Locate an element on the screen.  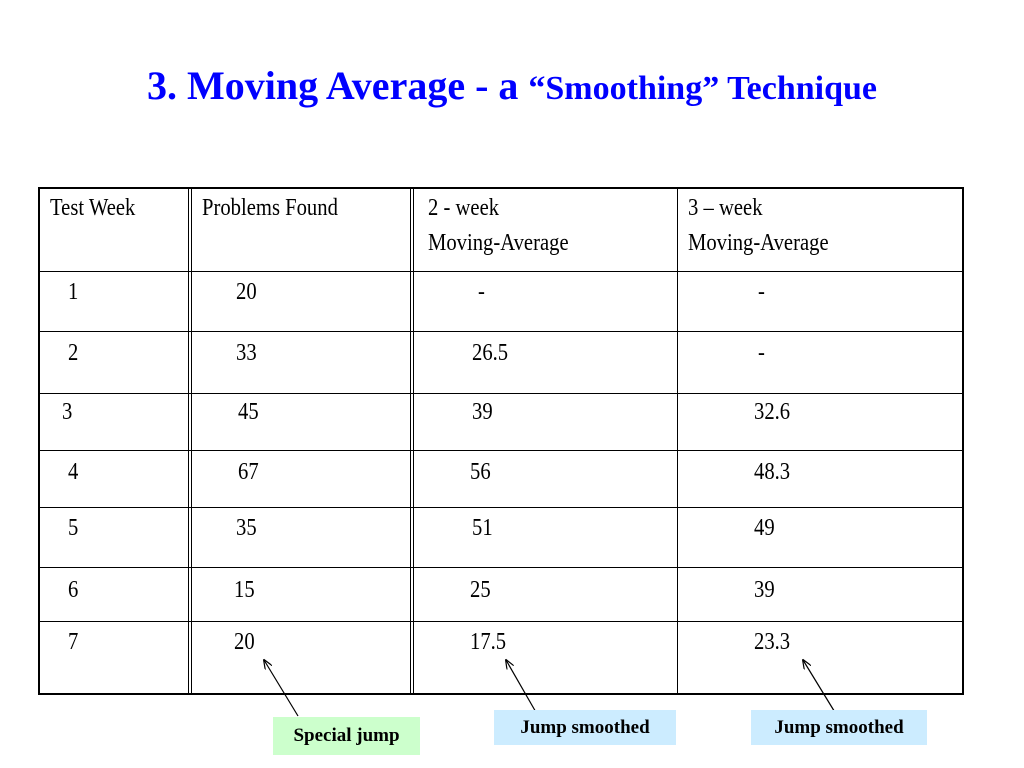
cell-week: 4 is located at coordinates (73, 472).